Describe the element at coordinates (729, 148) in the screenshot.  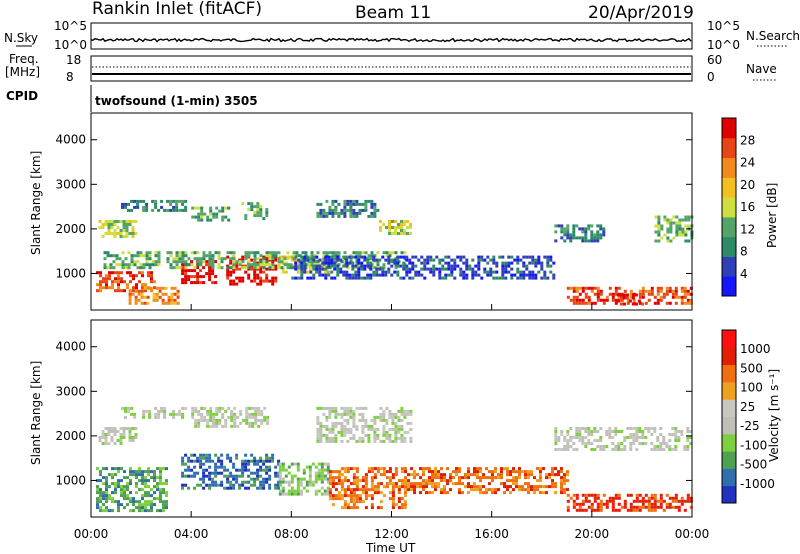
I see `power-colorbar-segment` at that location.